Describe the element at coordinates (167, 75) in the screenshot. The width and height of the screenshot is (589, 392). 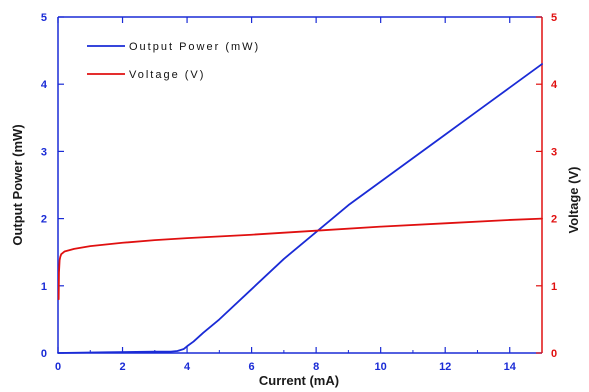
I see `legend-voltage-label: Voltage (V)` at that location.